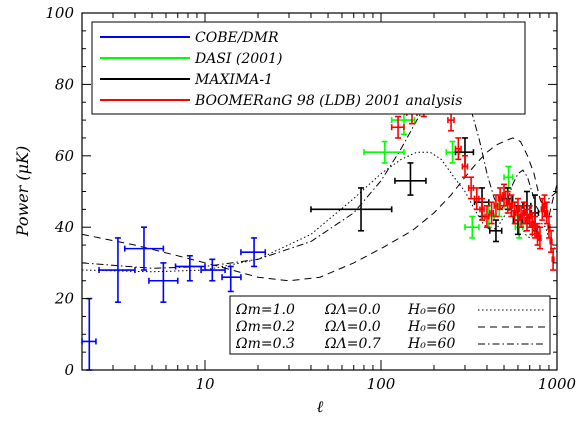 The height and width of the screenshot is (423, 588). Describe the element at coordinates (431, 310) in the screenshot. I see `model-1-h0: H₀=60` at that location.